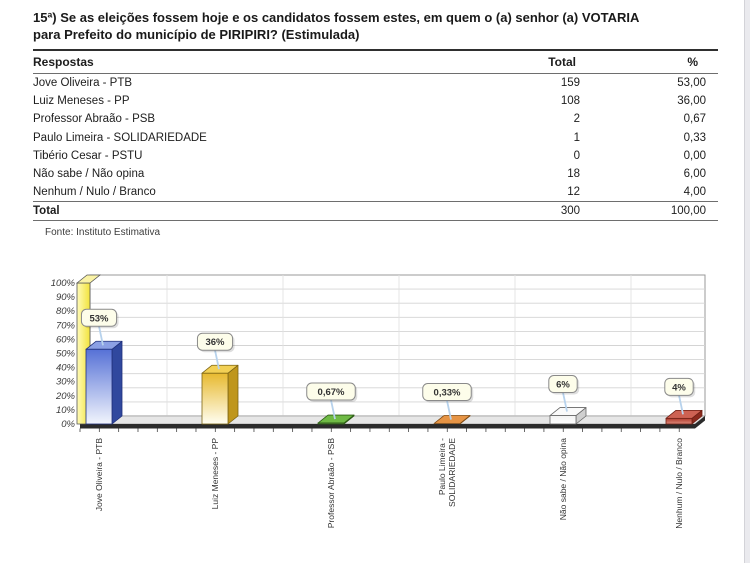 The image size is (750, 568). What do you see at coordinates (694, 155) in the screenshot?
I see `cell-pct: 0,00` at bounding box center [694, 155].